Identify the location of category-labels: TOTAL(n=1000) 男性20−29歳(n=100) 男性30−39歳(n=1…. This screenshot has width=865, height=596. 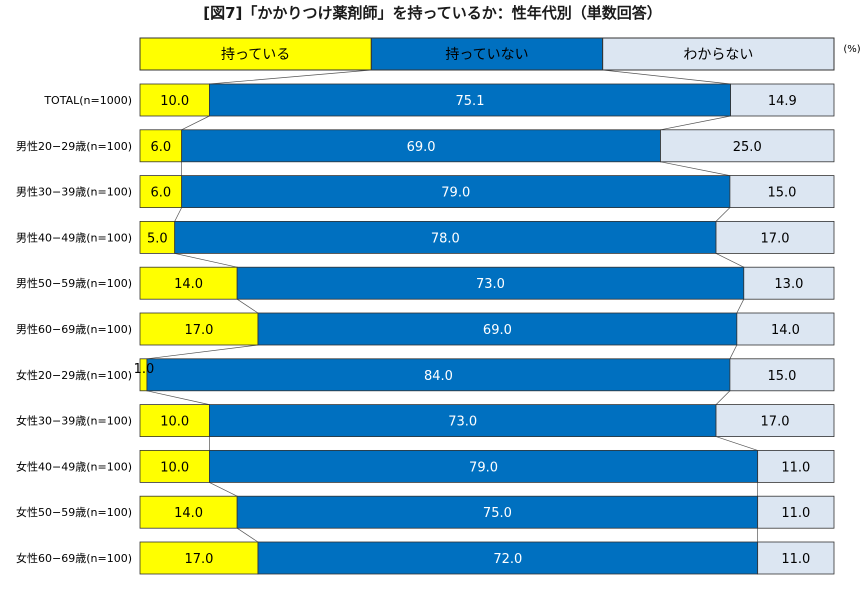
(74, 329).